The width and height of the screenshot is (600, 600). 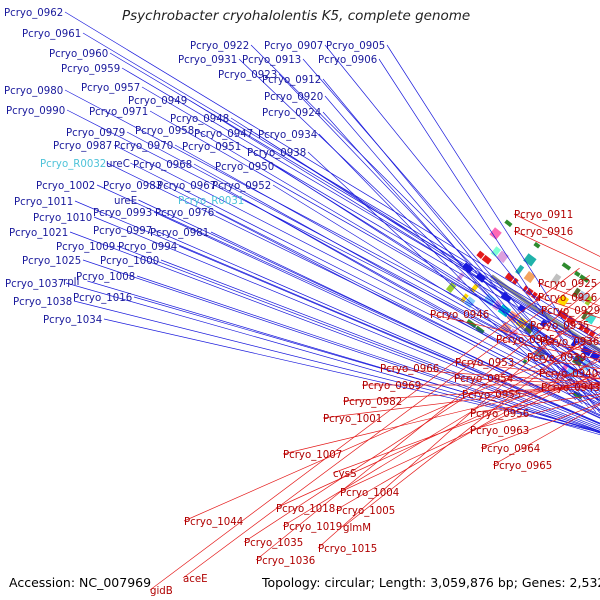 What do you see at coordinates (369, 493) in the screenshot?
I see `gene-label-reverse: Pcryo_1004` at bounding box center [369, 493].